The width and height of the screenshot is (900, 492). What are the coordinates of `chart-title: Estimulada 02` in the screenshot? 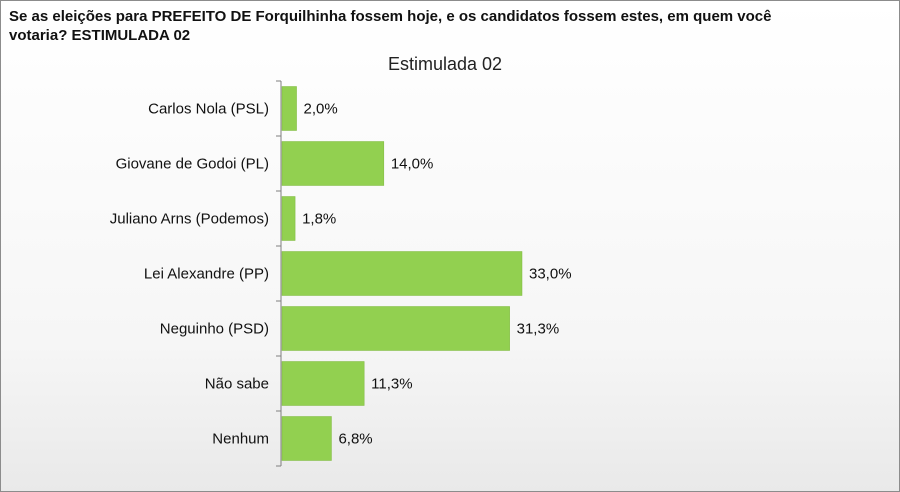 It's located at (445, 64).